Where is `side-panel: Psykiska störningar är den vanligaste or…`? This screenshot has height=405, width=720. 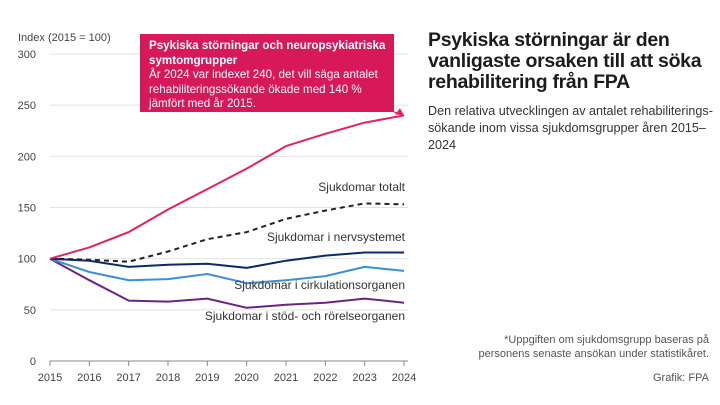 side-panel: Psykiska störningar är den vanligaste or… is located at coordinates (570, 92).